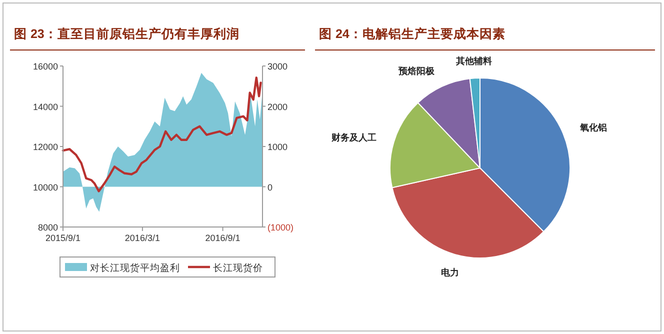 This screenshot has height=334, width=664. What do you see at coordinates (45, 107) in the screenshot?
I see `y-tick-label: 14000` at bounding box center [45, 107].